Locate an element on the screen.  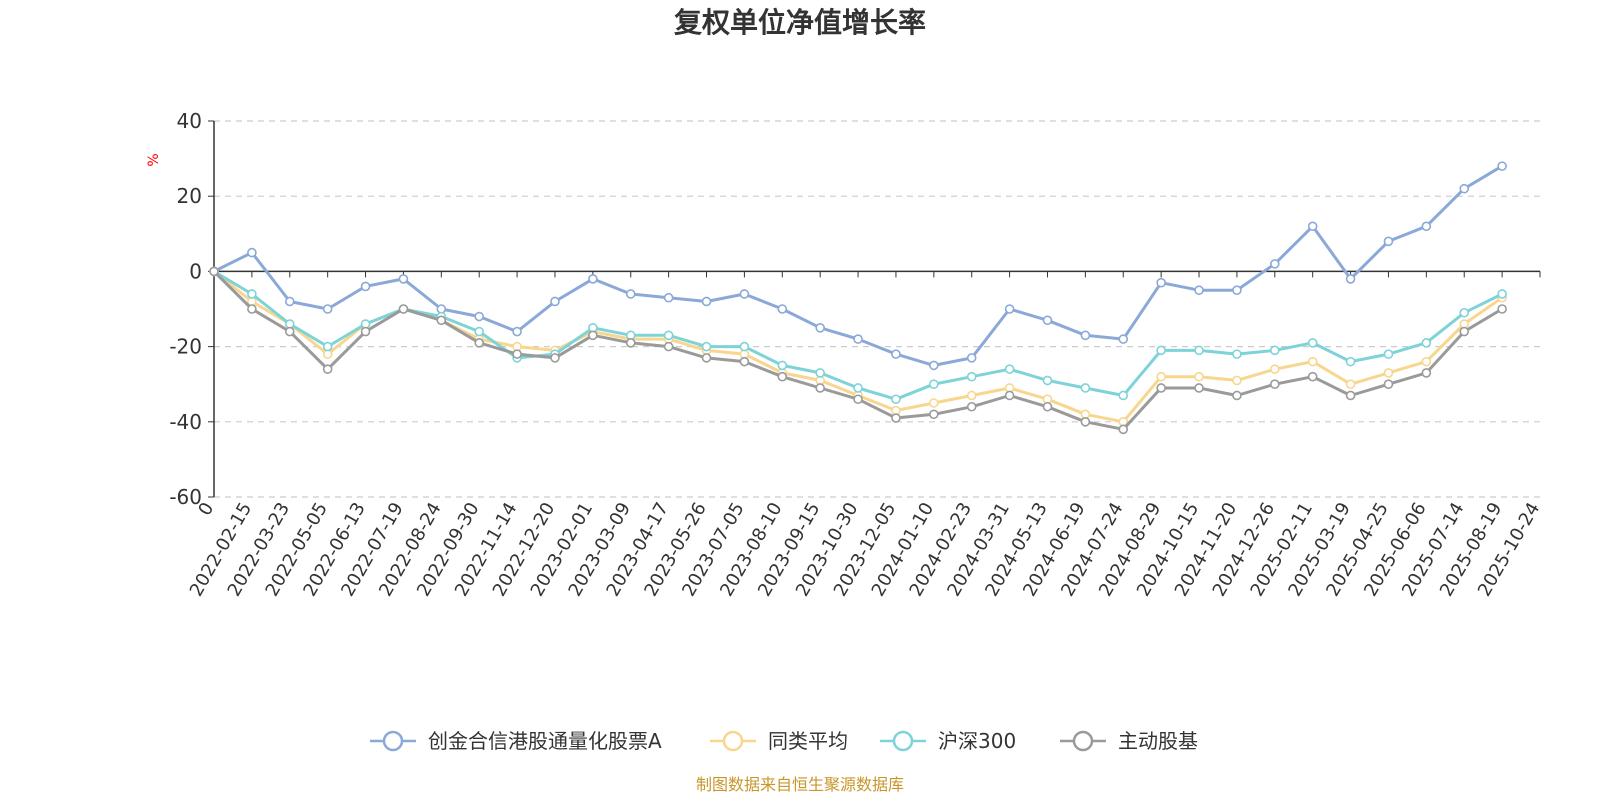
legend-label: 同类平均 is located at coordinates (808, 741).